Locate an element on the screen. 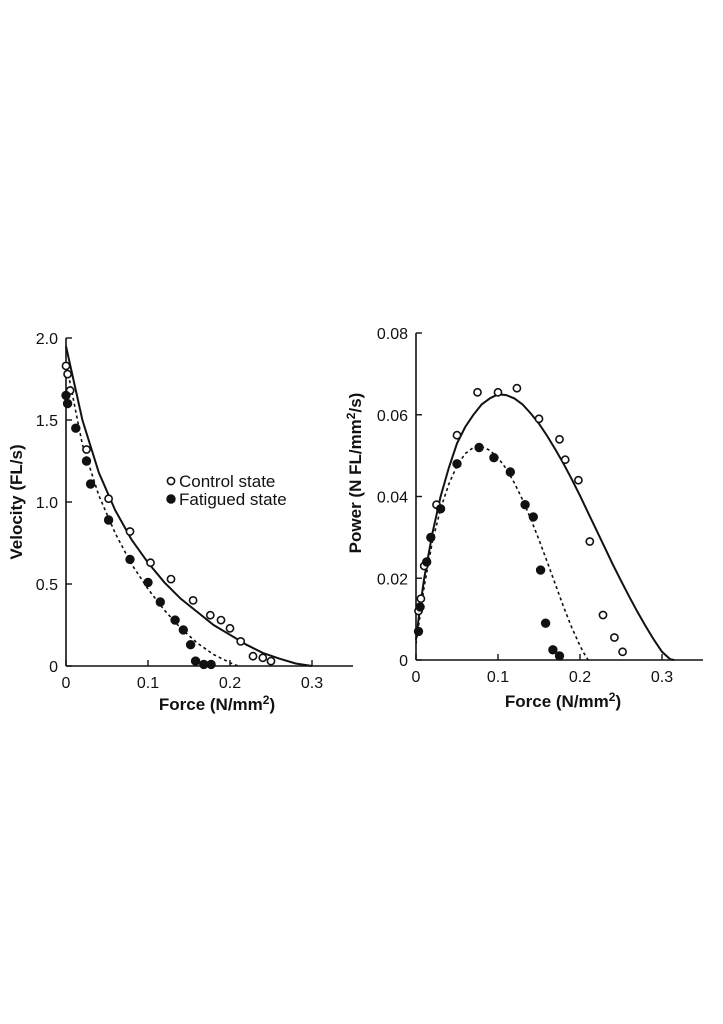  power-y-tick-label: 0 is located at coordinates (403, 661).